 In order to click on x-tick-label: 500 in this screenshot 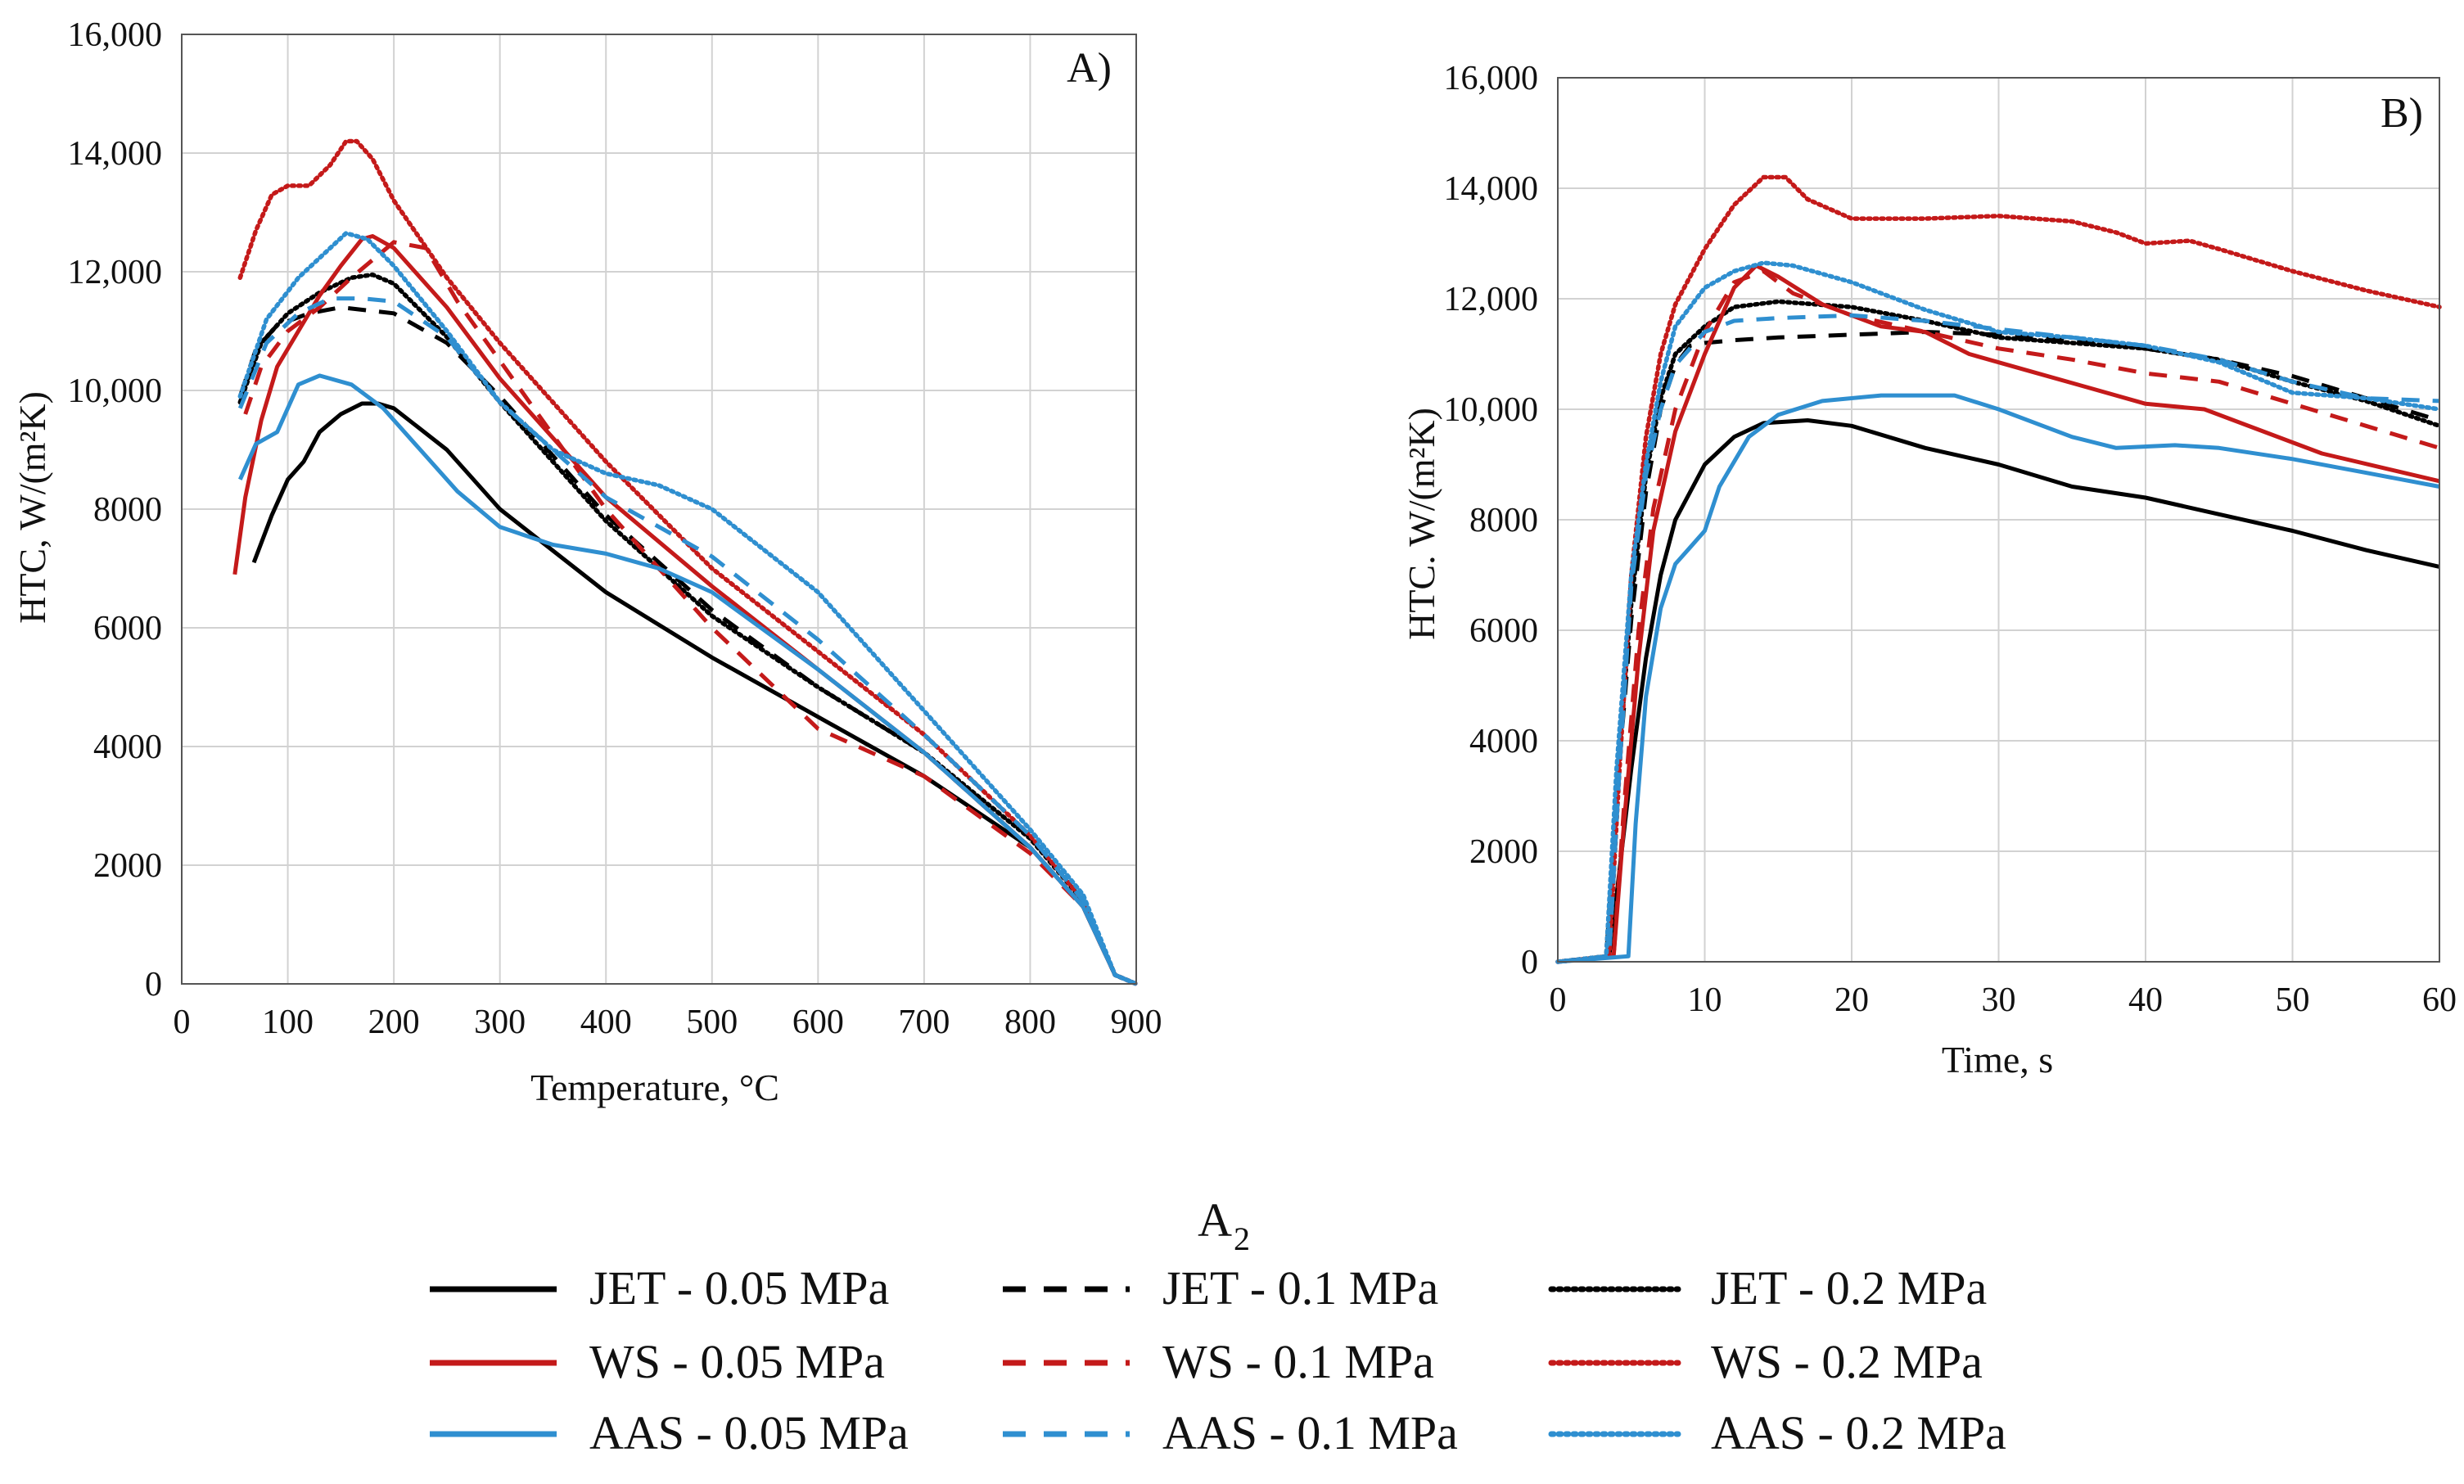, I will do `click(712, 1022)`.